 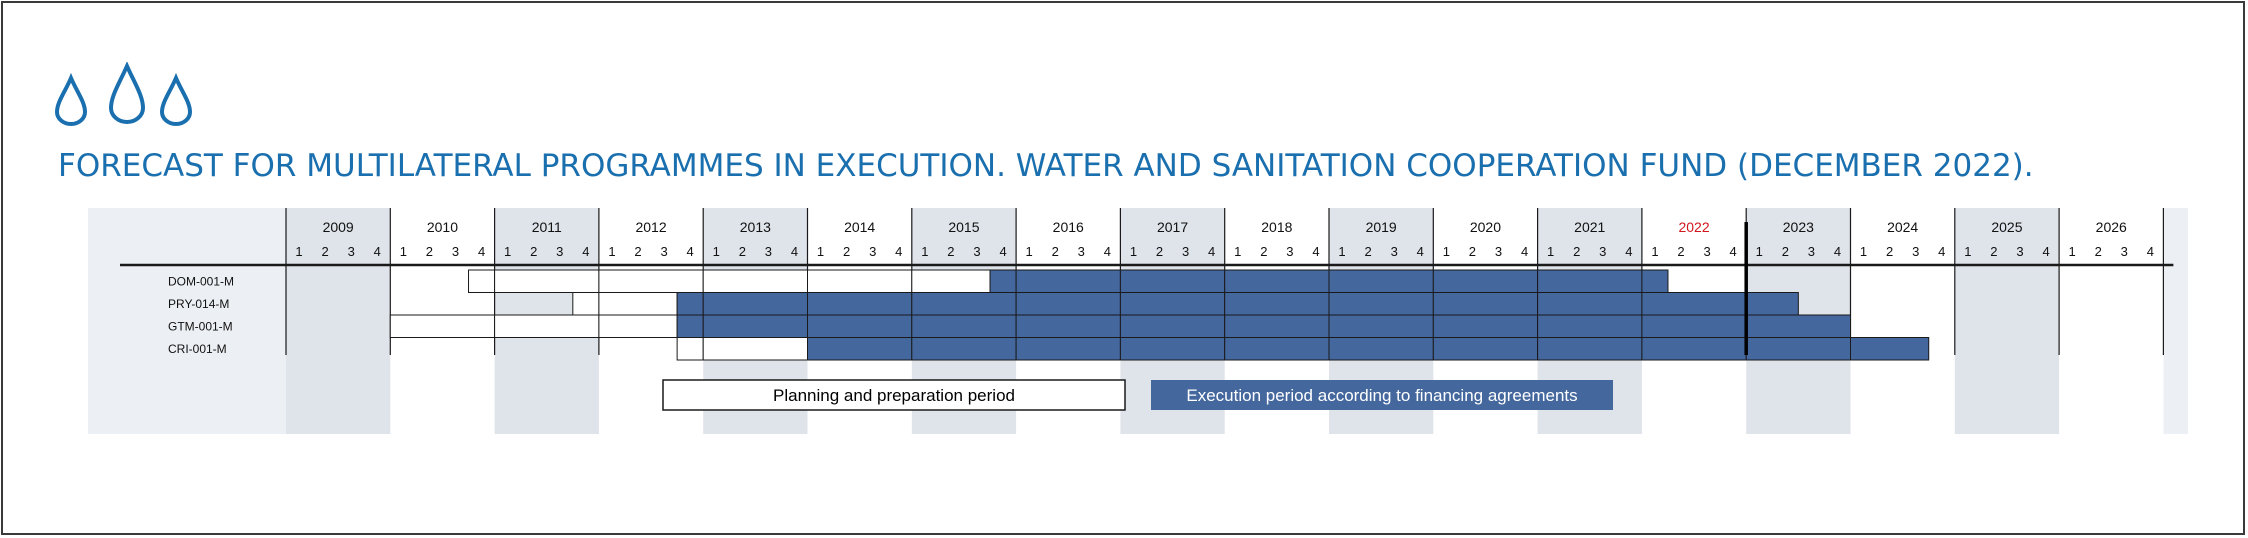 What do you see at coordinates (1693, 227) in the screenshot?
I see `year-label: 2022` at bounding box center [1693, 227].